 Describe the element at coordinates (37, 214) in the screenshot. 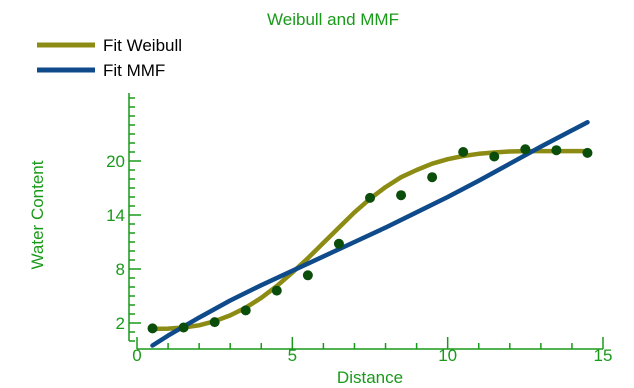

I see `y-axis-label: Water Content` at that location.